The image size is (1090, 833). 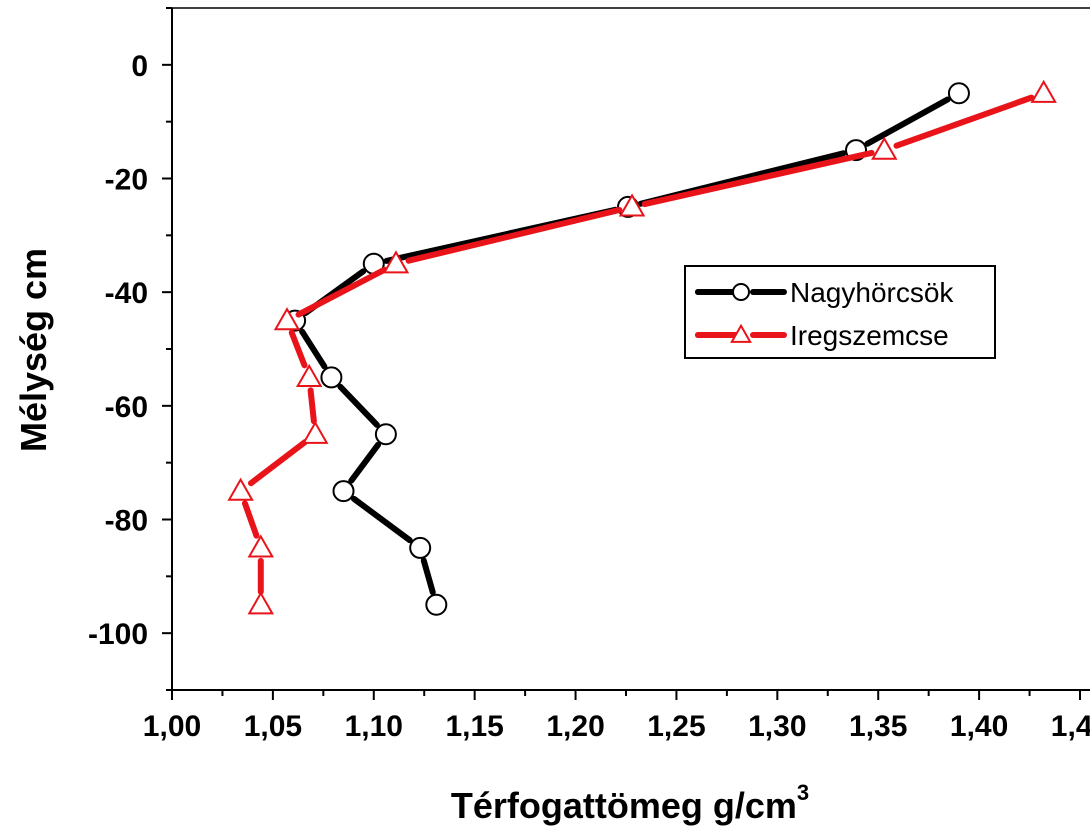 What do you see at coordinates (126, 521) in the screenshot?
I see `y-tick-label: -80` at bounding box center [126, 521].